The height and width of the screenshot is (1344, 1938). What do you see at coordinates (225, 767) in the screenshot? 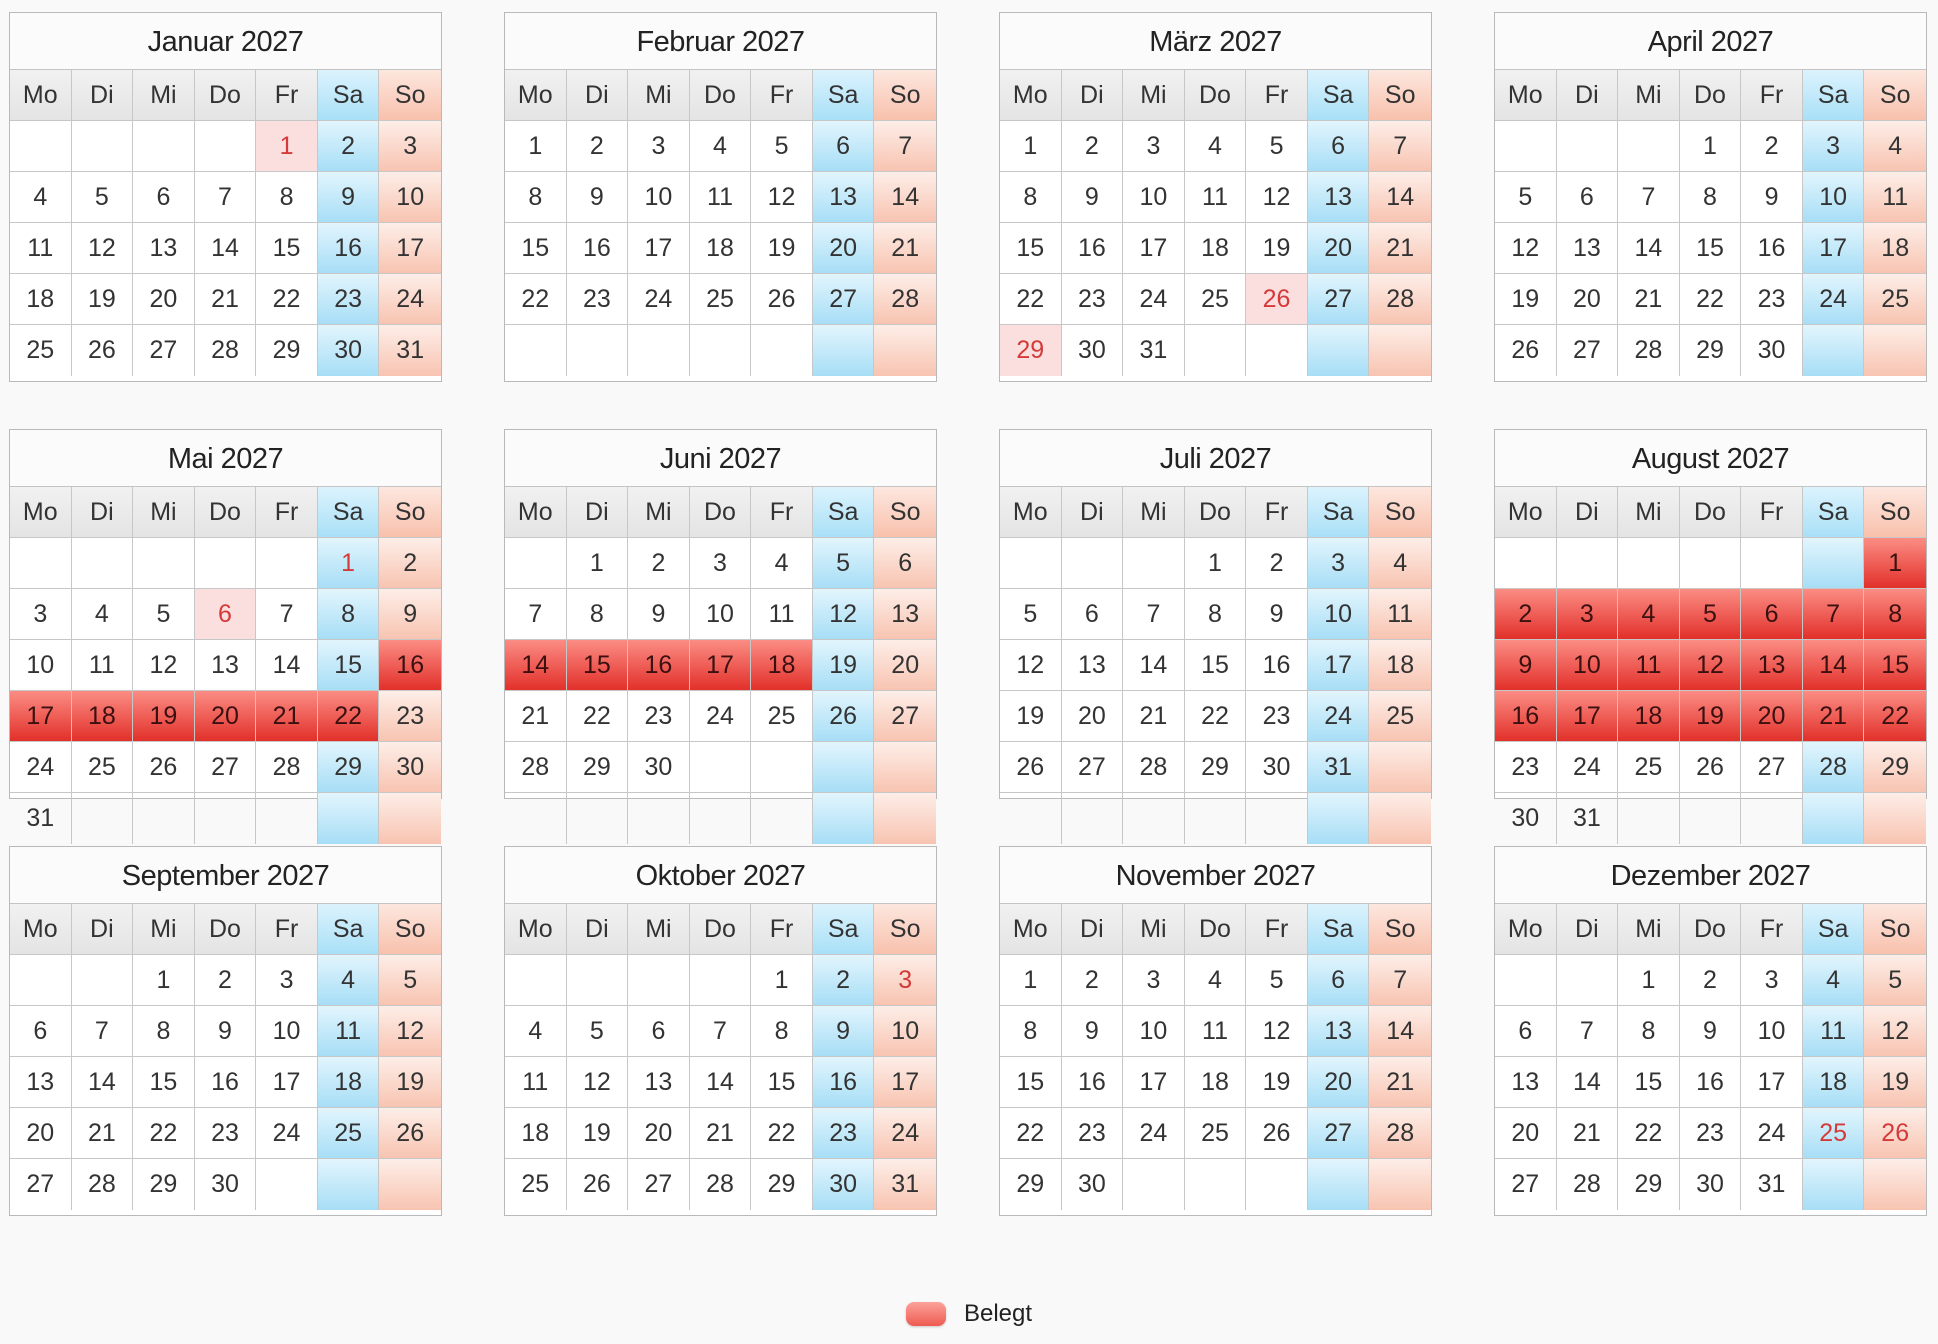
I see `day-cell: 27` at bounding box center [225, 767].